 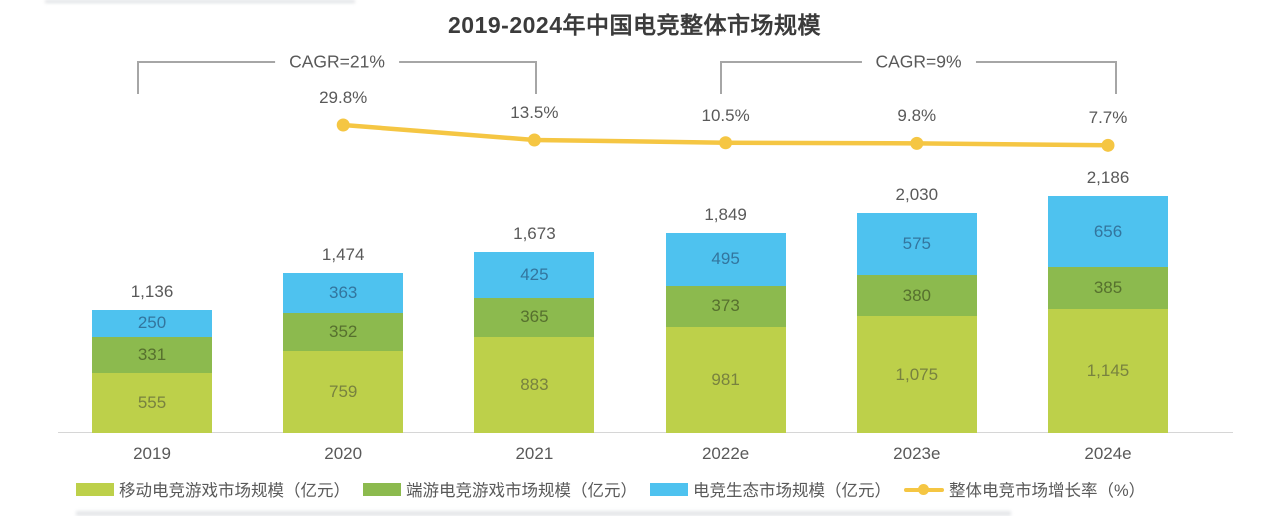 What do you see at coordinates (343, 391) in the screenshot?
I see `bar-segment-series1-2020: 759` at bounding box center [343, 391].